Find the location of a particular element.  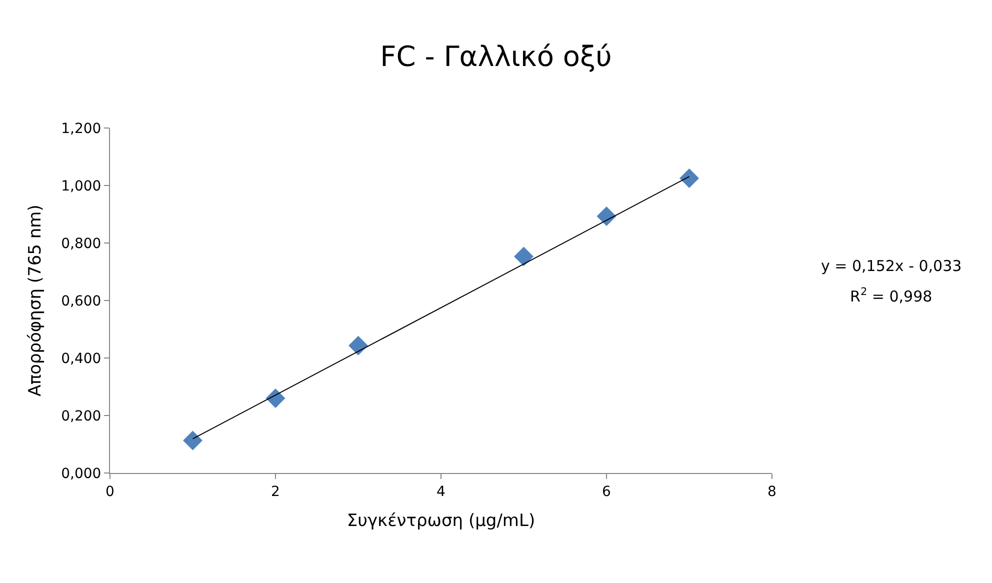

y-tick-label: 0,400 is located at coordinates (81, 358).